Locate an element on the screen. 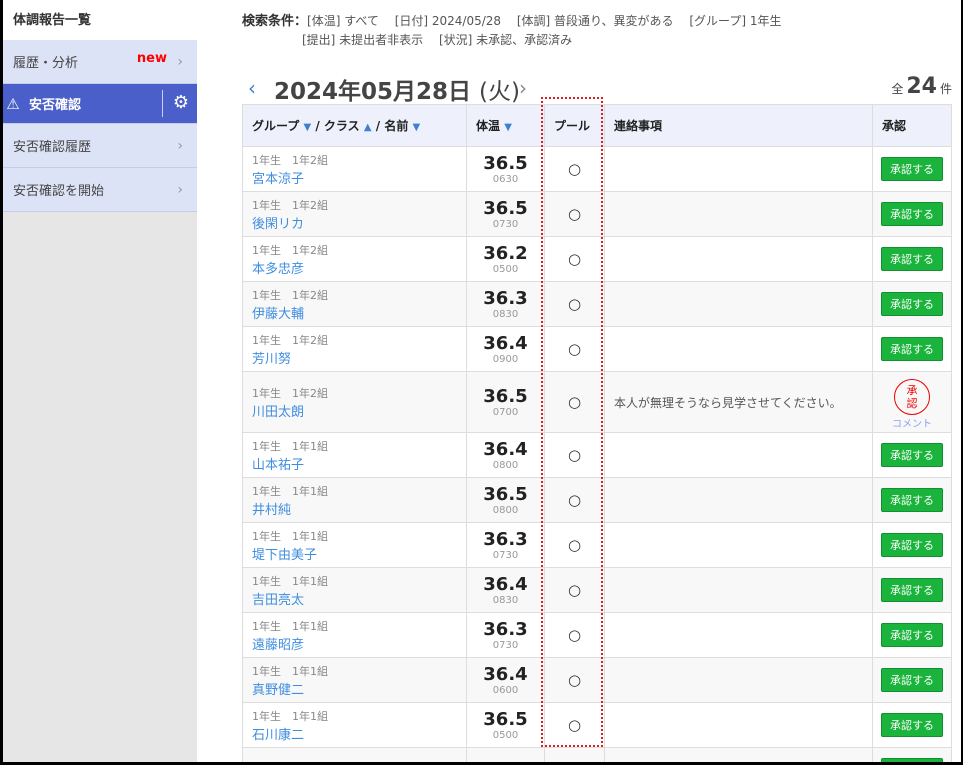  table-row: 1年生 1年1組 堤下由美子 36.3 0730 ○ 承認する is located at coordinates (597, 545).